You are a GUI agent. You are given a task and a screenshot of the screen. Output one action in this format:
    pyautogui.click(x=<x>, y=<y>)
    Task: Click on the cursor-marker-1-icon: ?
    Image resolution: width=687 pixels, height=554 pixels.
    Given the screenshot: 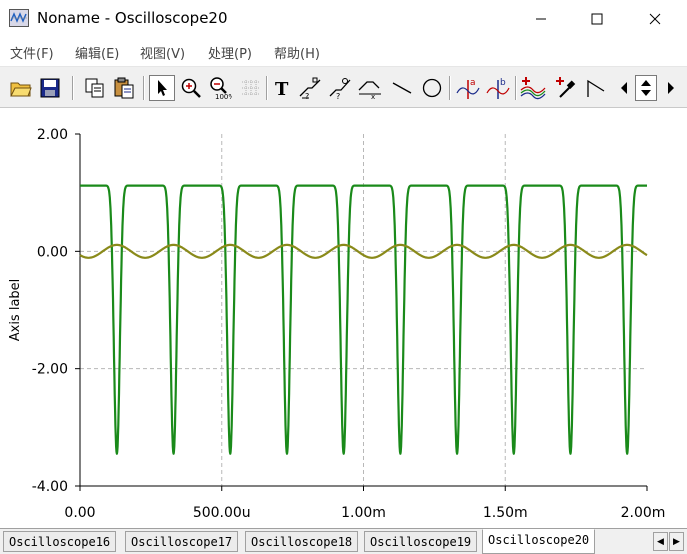 What is the action you would take?
    pyautogui.click(x=310, y=88)
    